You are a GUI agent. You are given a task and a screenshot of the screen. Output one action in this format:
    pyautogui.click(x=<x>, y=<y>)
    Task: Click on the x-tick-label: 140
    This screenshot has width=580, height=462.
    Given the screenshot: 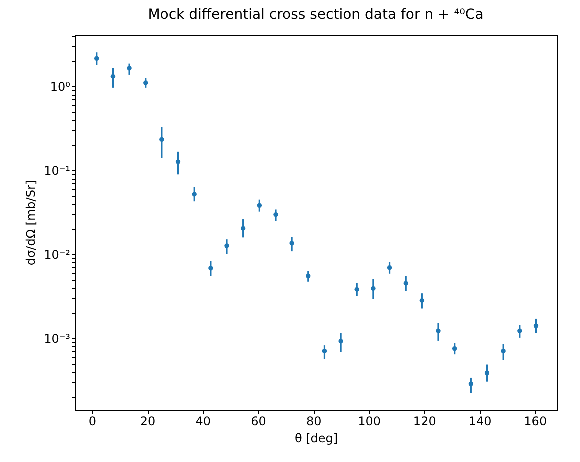 What is the action you would take?
    pyautogui.click(x=480, y=421)
    